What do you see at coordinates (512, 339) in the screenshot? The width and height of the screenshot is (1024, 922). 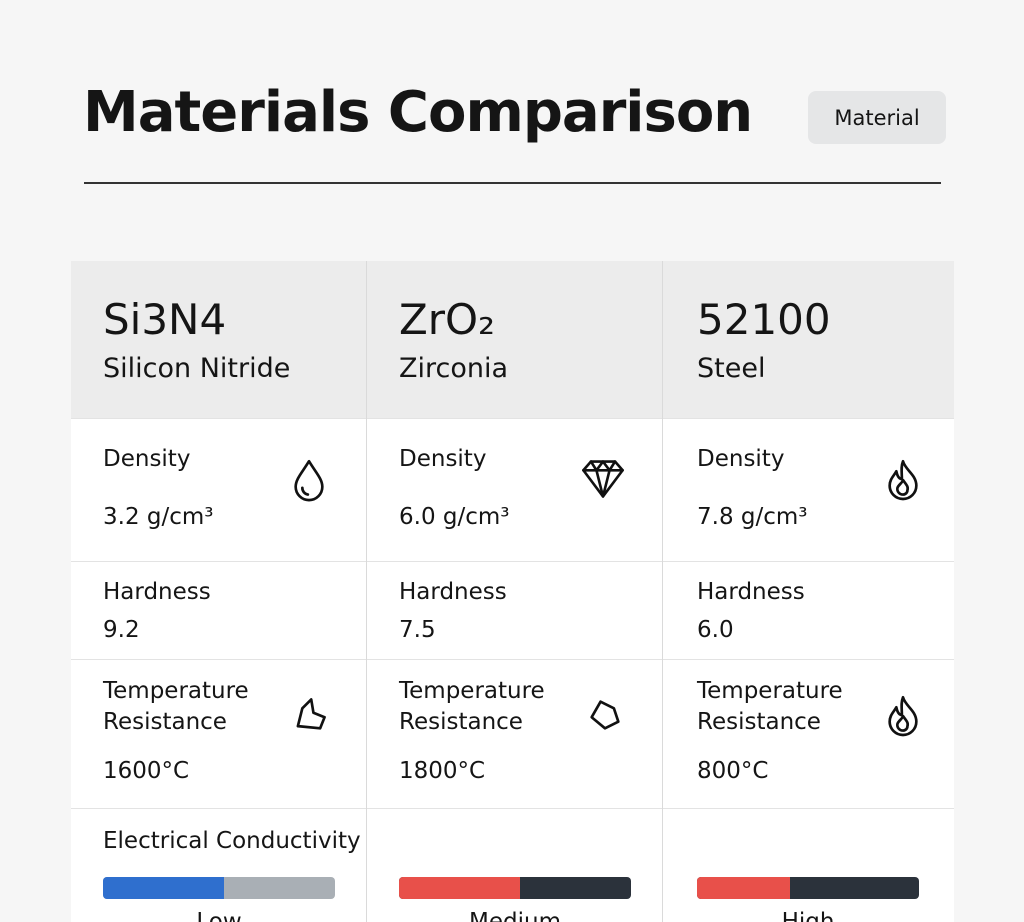 I see `header-row` at bounding box center [512, 339].